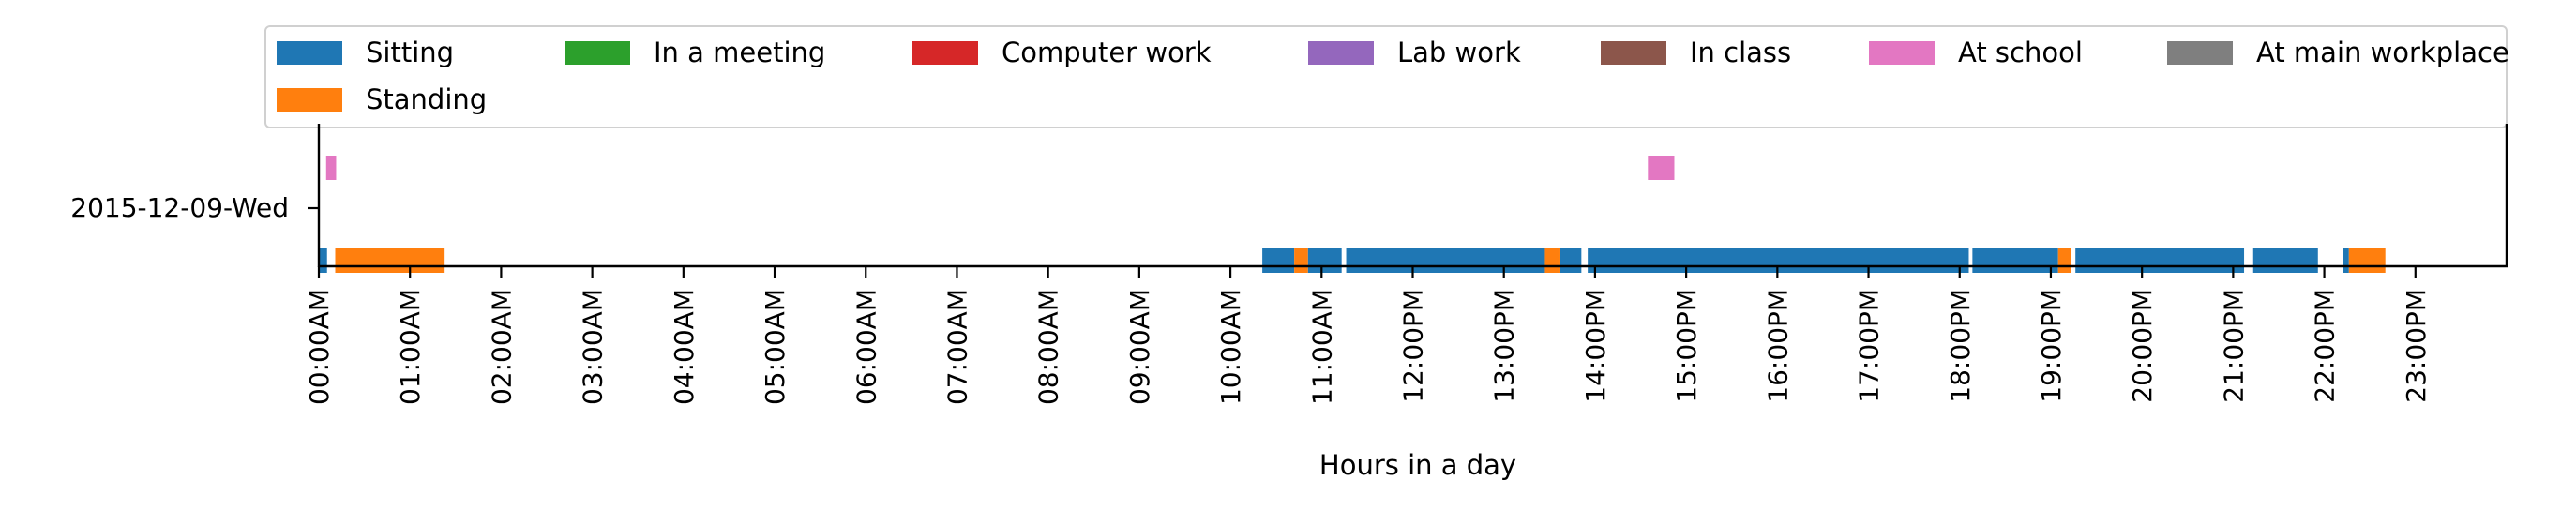 This screenshot has height=510, width=2576. Describe the element at coordinates (1230, 347) in the screenshot. I see `x-tick-label: 10:00AM` at that location.